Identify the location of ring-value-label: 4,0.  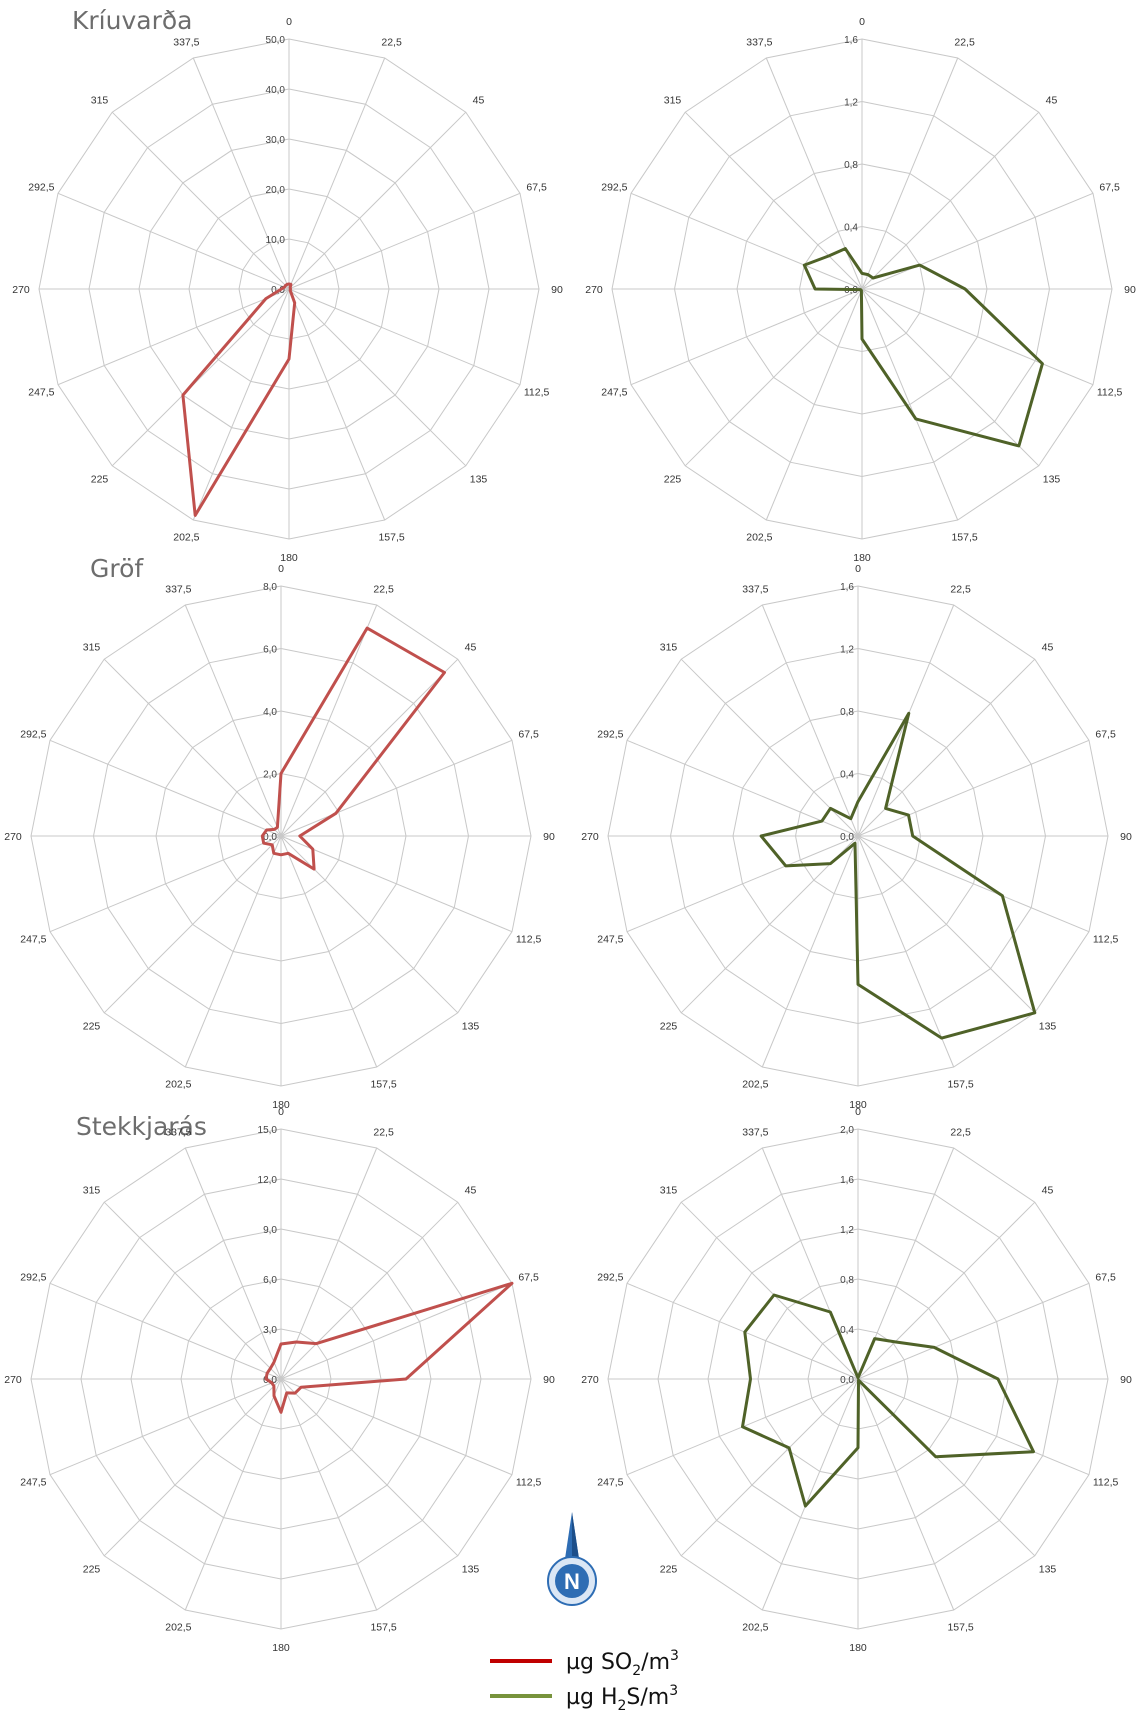
(270, 712).